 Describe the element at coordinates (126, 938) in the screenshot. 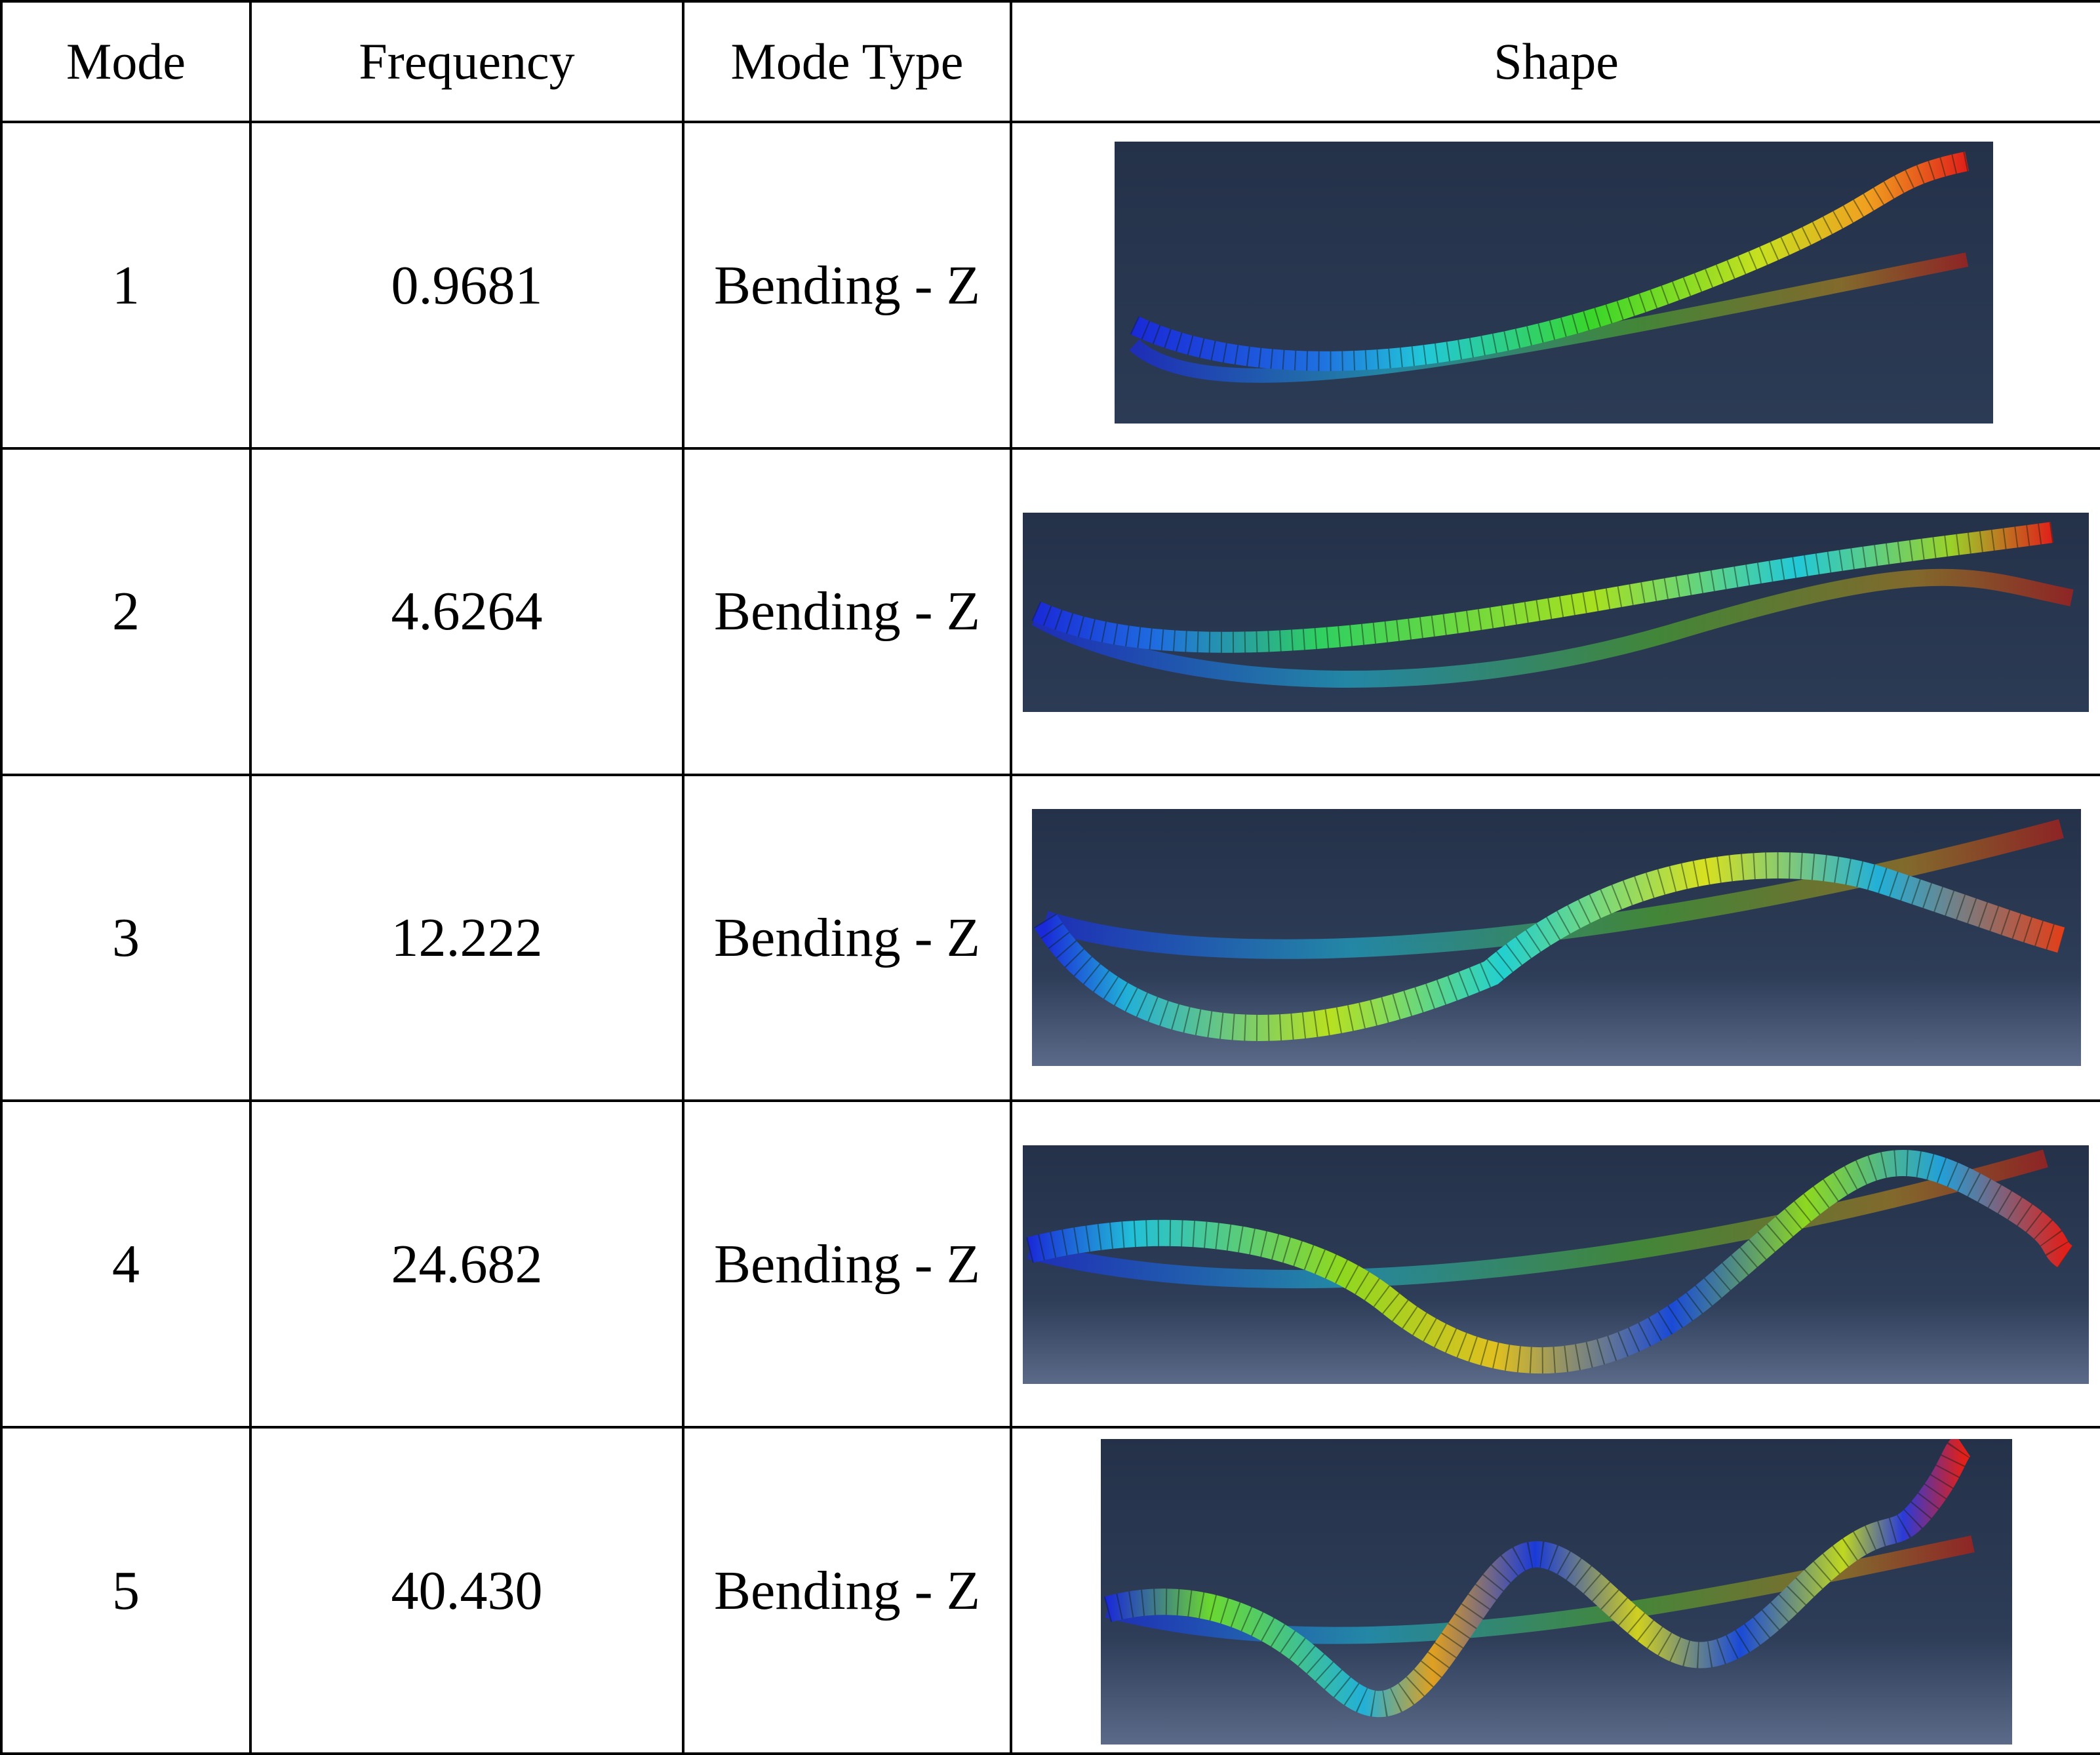

I see `mode-number: 3` at that location.